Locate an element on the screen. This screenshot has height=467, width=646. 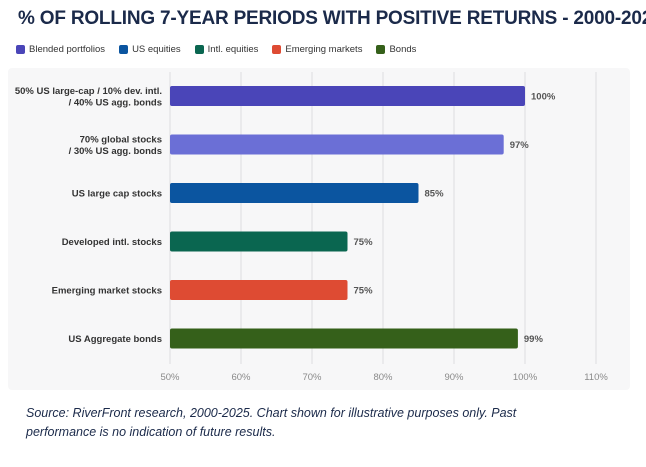
category-label: / 40% US agg. bonds is located at coordinates (115, 102).